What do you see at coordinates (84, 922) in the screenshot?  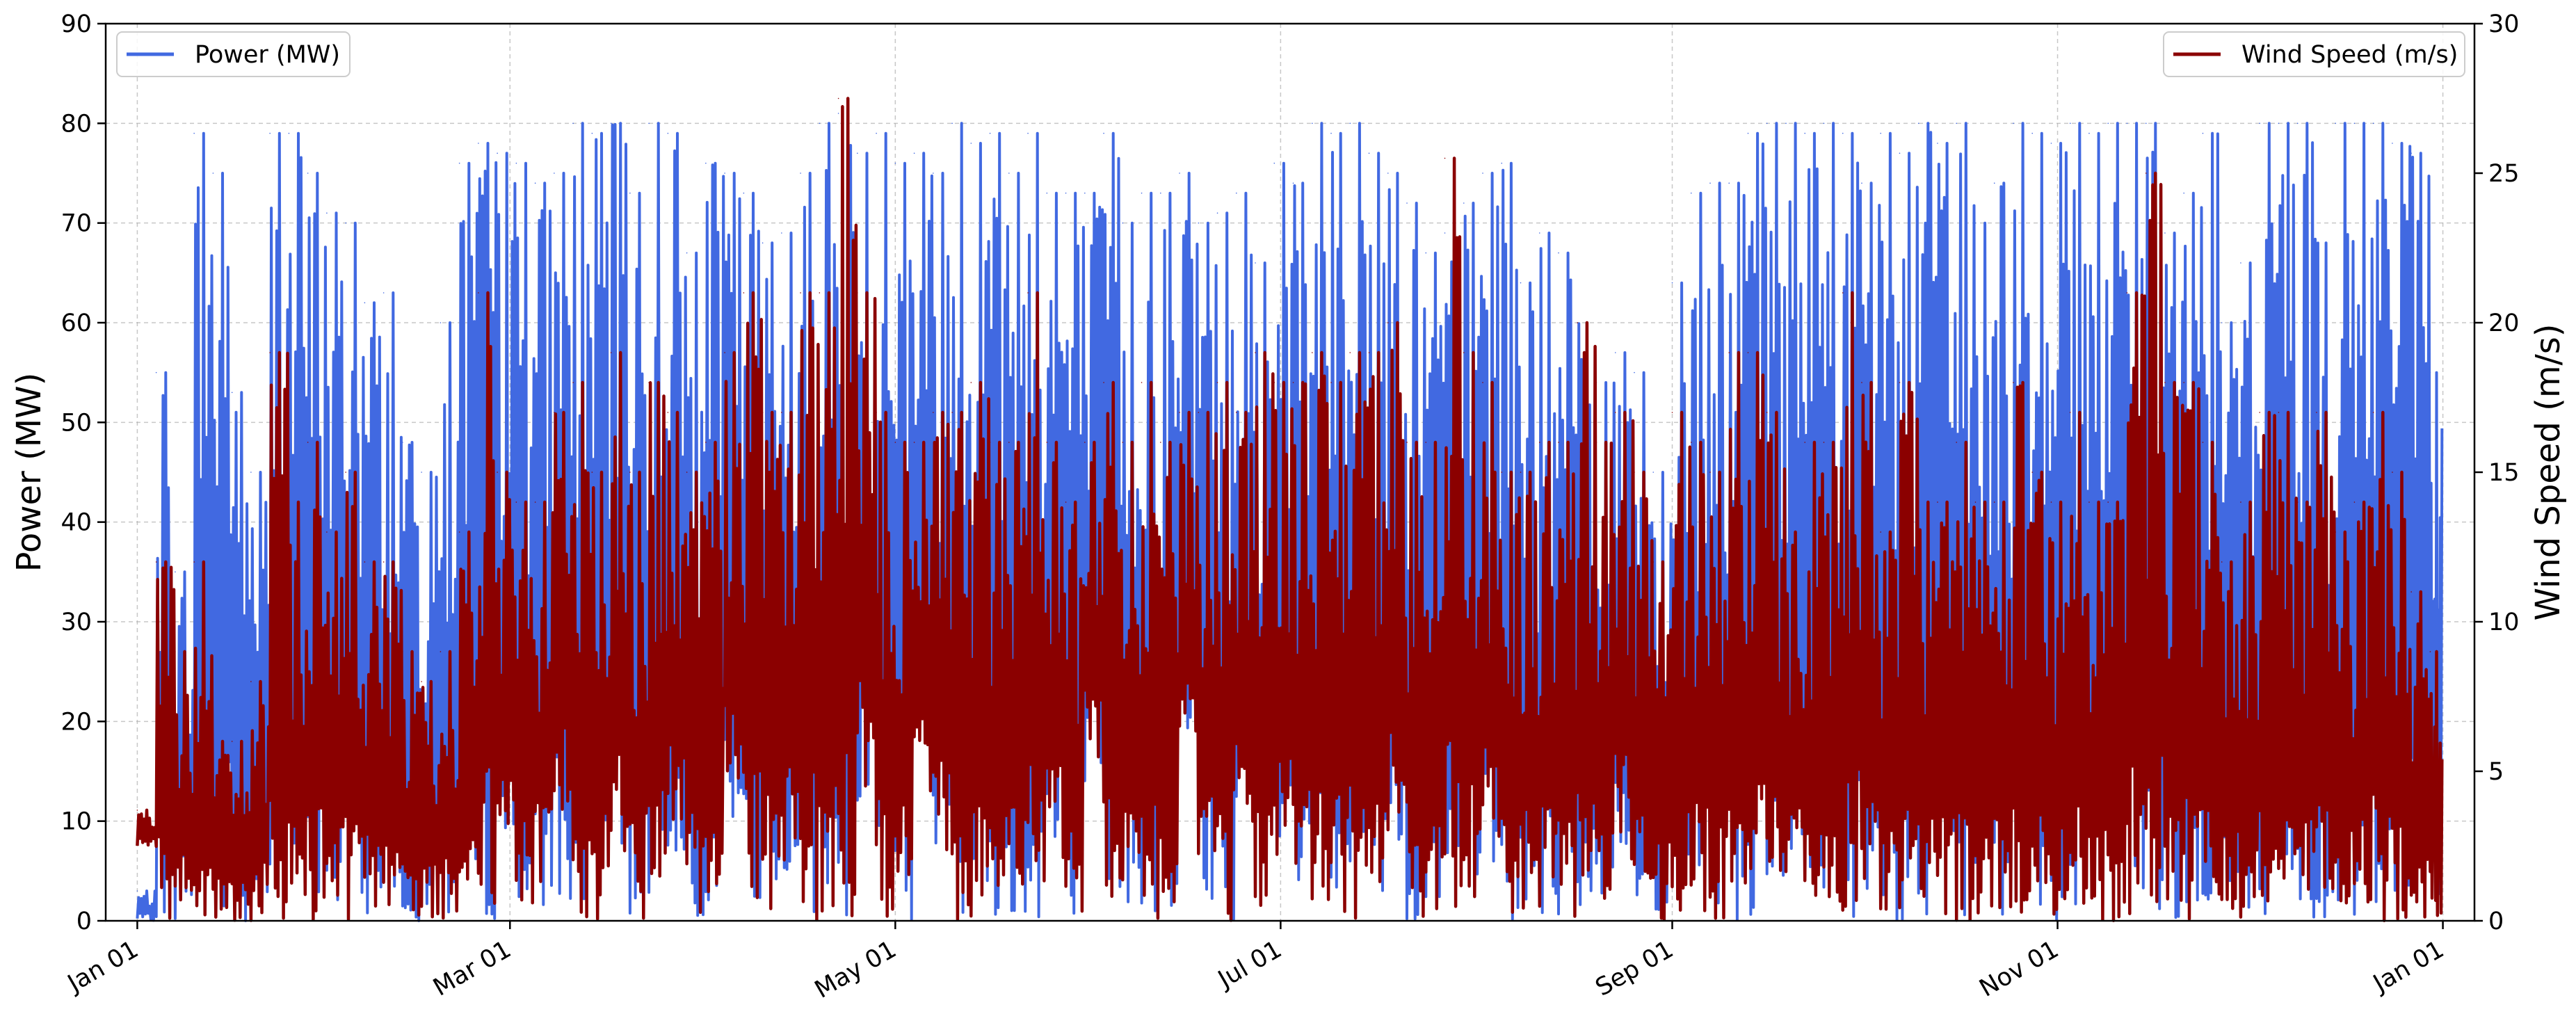 I see `y-axis-left-tick-label: 0` at bounding box center [84, 922].